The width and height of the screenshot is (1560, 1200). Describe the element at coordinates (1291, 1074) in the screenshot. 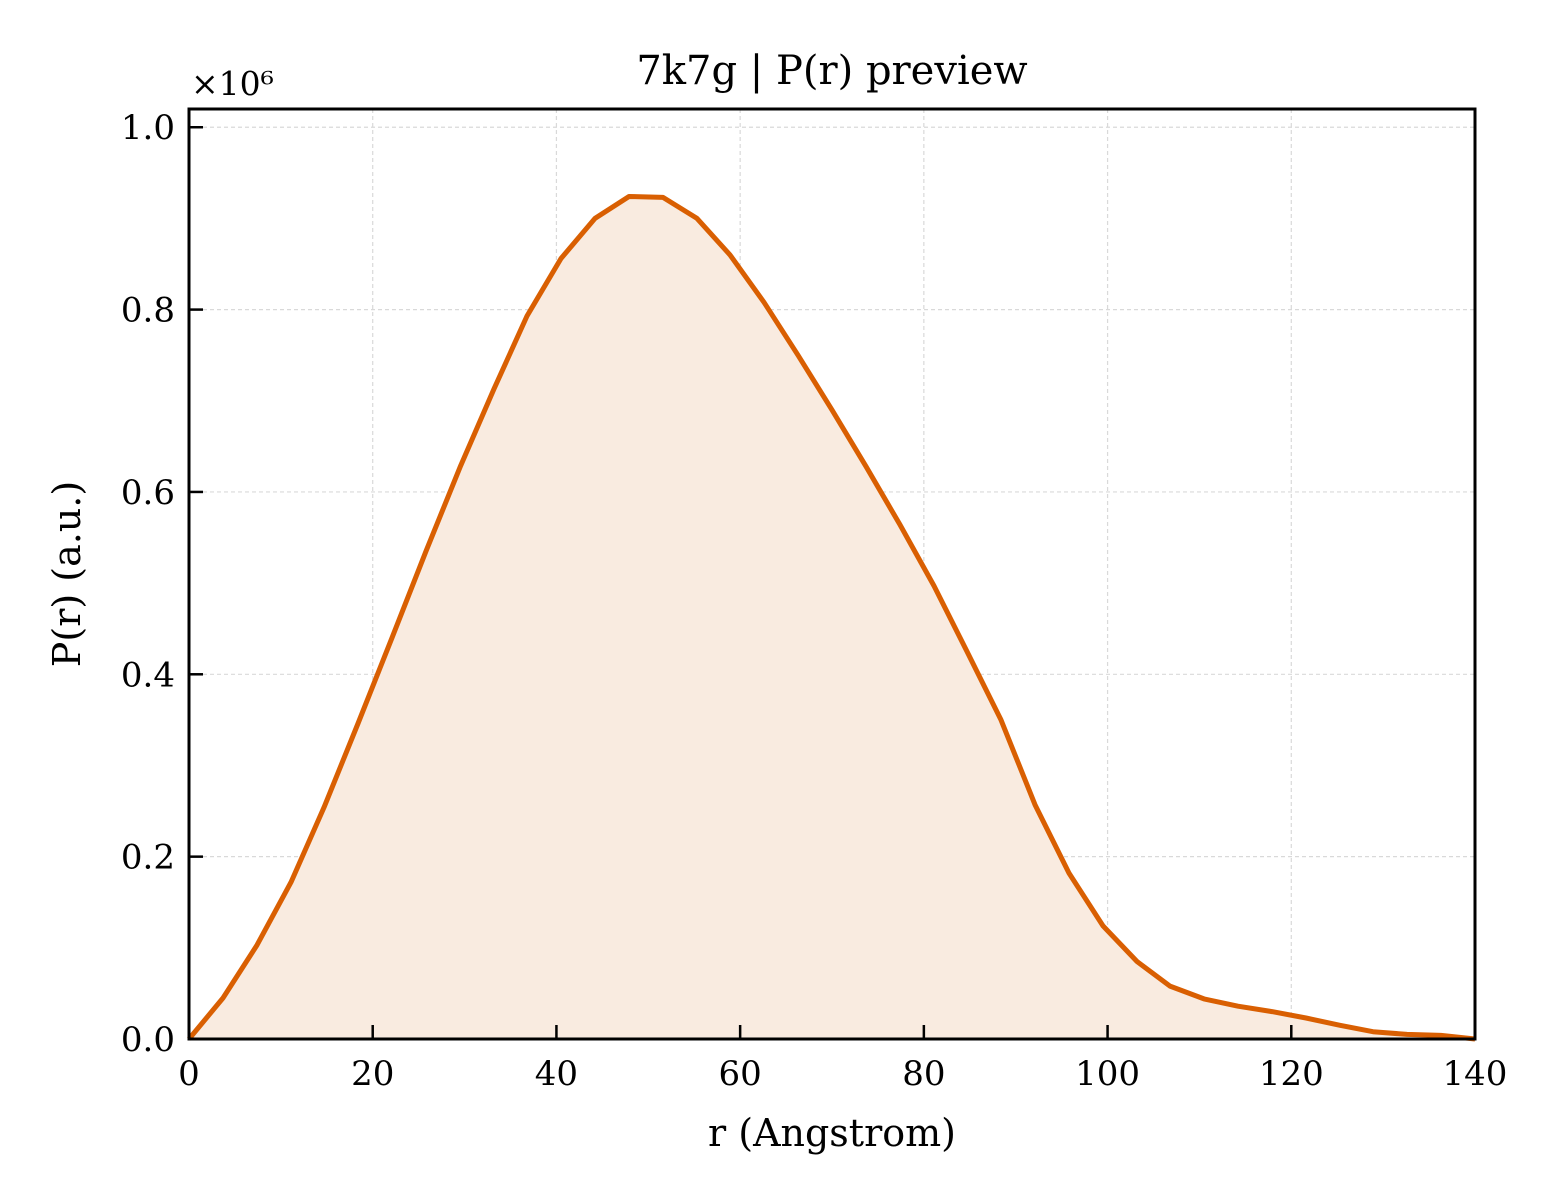

I see `x-tick-label: 120` at that location.